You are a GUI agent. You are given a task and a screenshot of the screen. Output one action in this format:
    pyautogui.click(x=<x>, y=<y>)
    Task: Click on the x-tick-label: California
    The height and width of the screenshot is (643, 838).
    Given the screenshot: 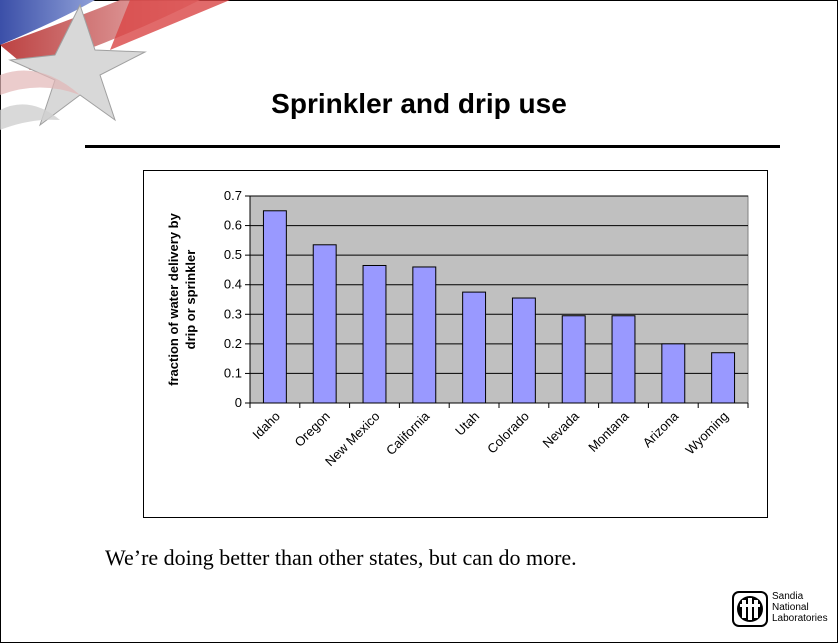 What is the action you would take?
    pyautogui.click(x=408, y=433)
    